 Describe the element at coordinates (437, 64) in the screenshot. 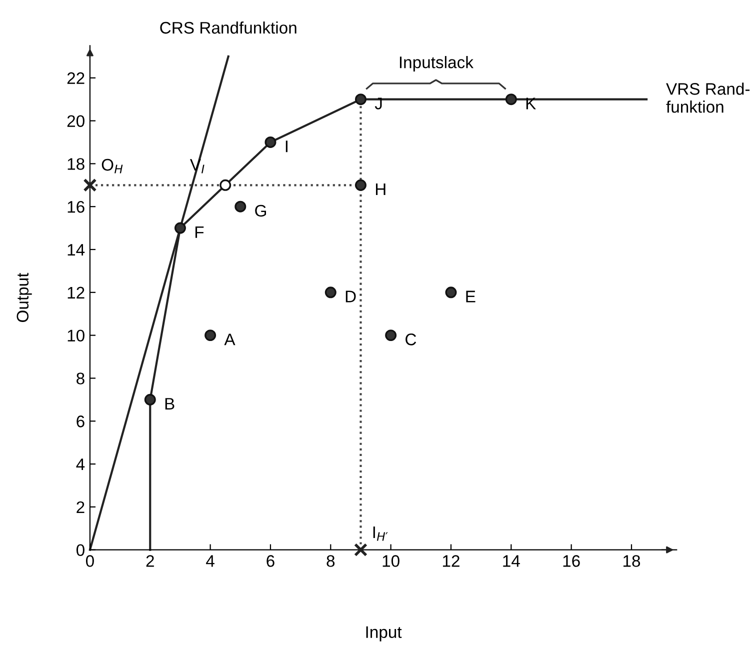

I see `annotation: Inputslack` at that location.